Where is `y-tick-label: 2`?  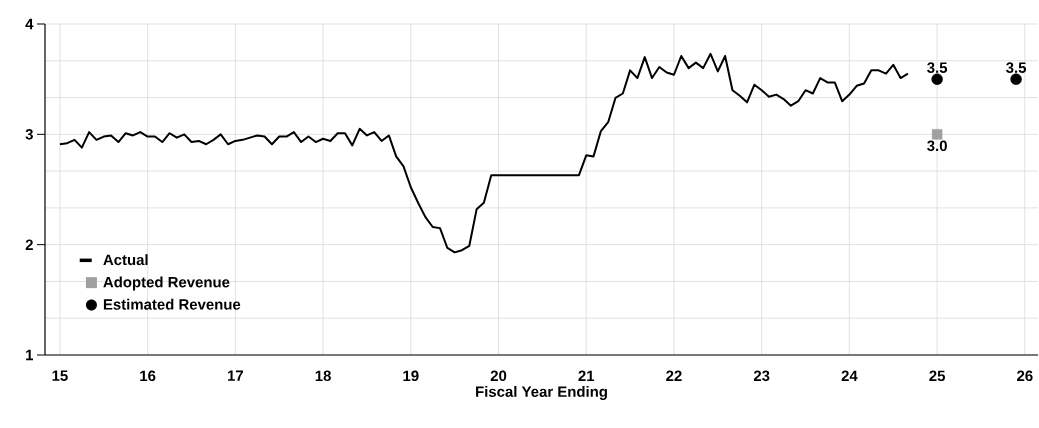
y-tick-label: 2 is located at coordinates (29, 244).